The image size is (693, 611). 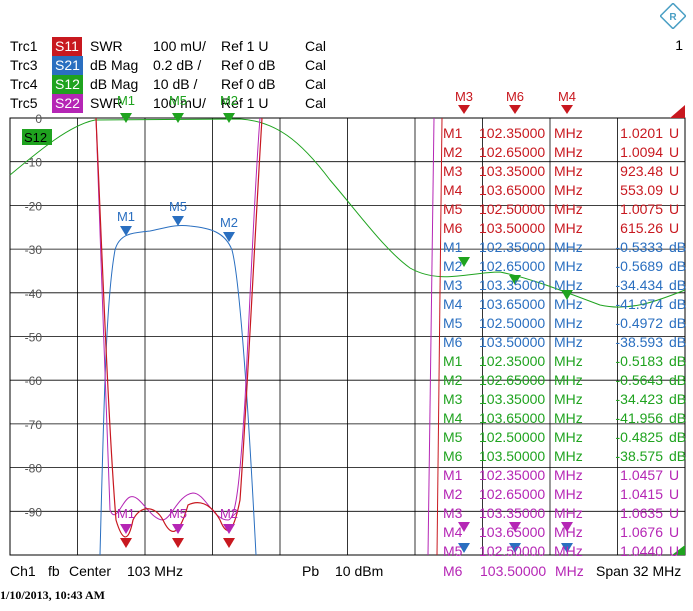 What do you see at coordinates (24, 103) in the screenshot?
I see `trace-name: Trc5` at bounding box center [24, 103].